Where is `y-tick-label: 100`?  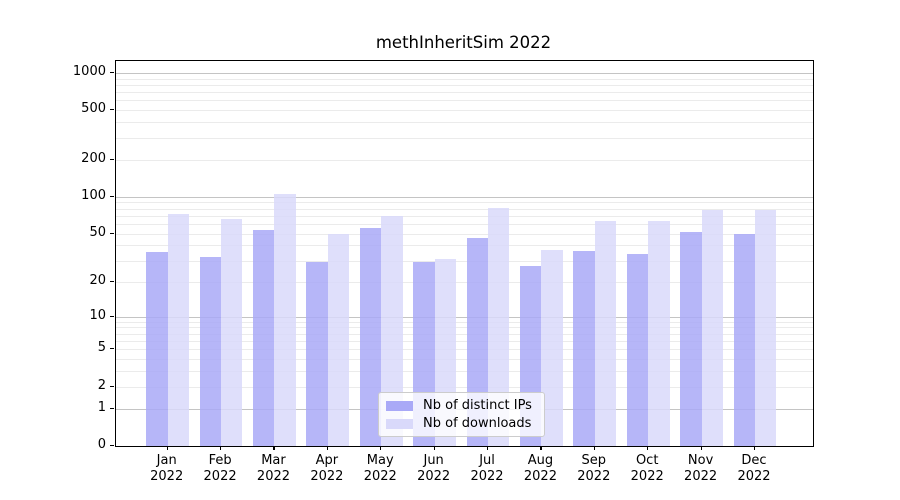
y-tick-label: 100 is located at coordinates (93, 195).